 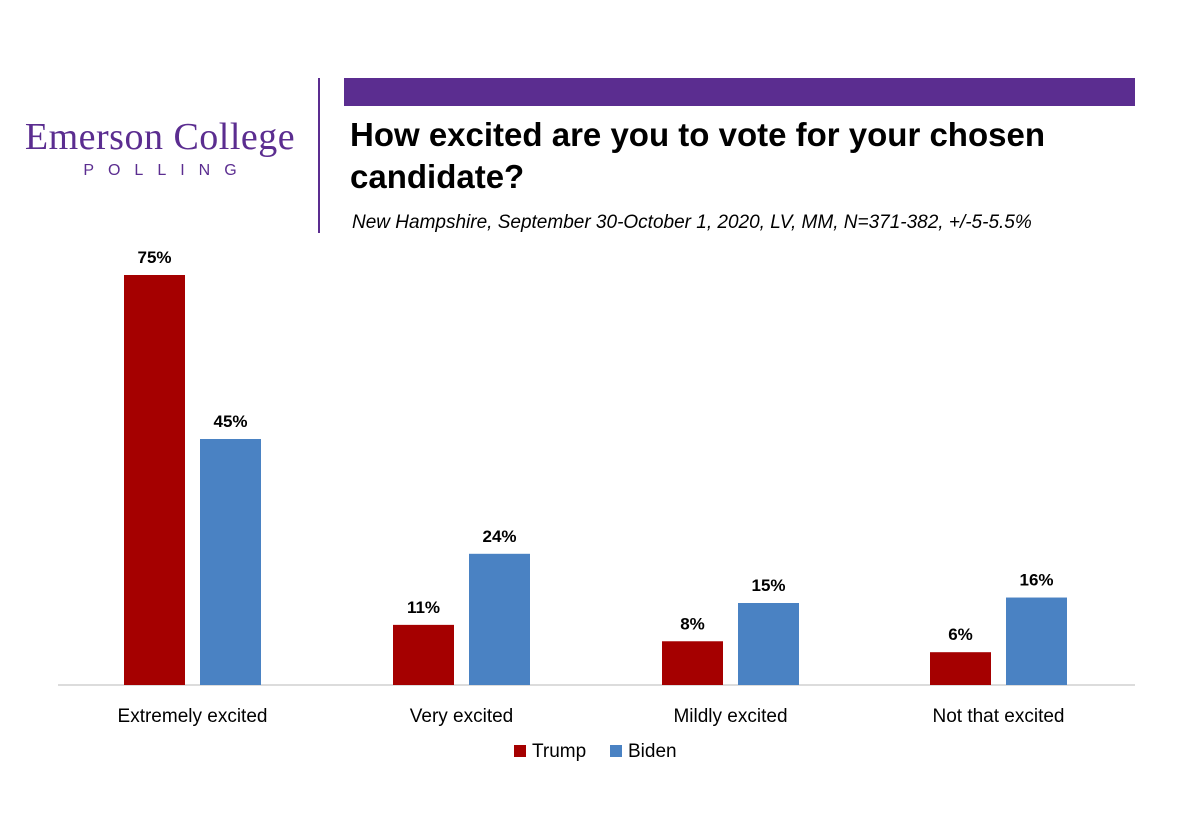 I want to click on logo-subtitle: POLLING, so click(x=167, y=170).